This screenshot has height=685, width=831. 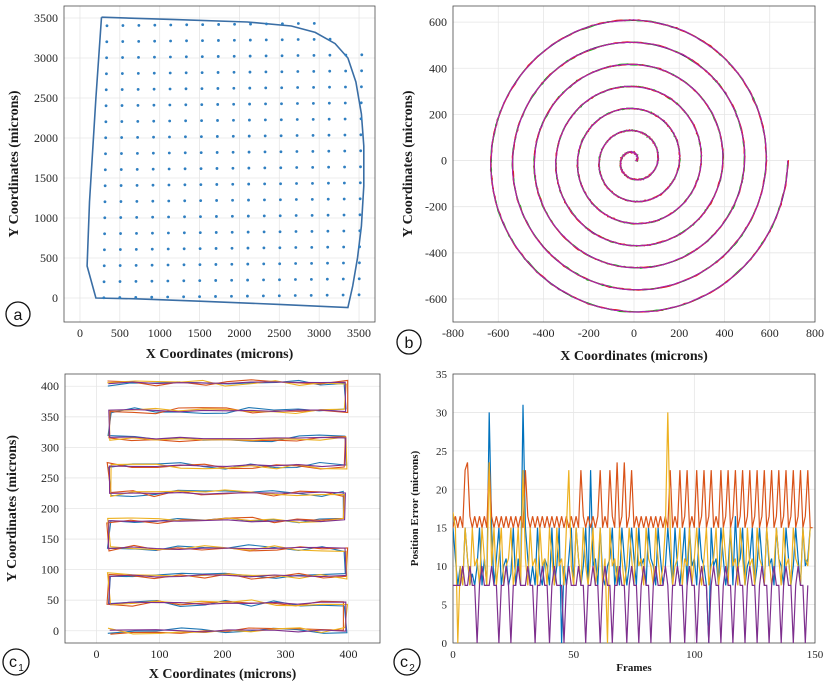 I want to click on panel-tag-c2: c 2, so click(x=407, y=662).